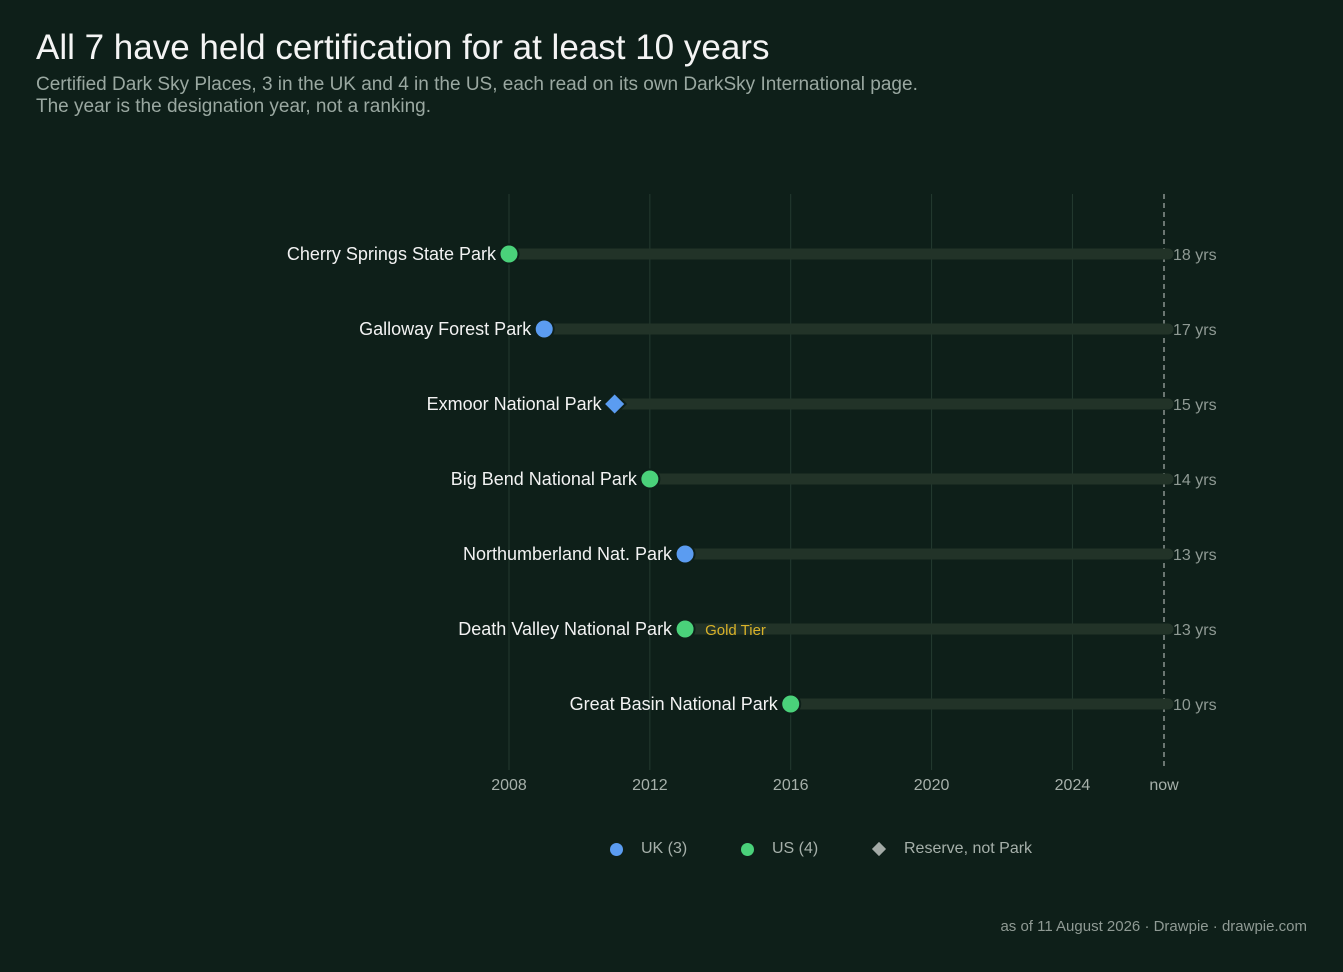 This screenshot has height=972, width=1343. I want to click on legend-label: US (4), so click(795, 848).